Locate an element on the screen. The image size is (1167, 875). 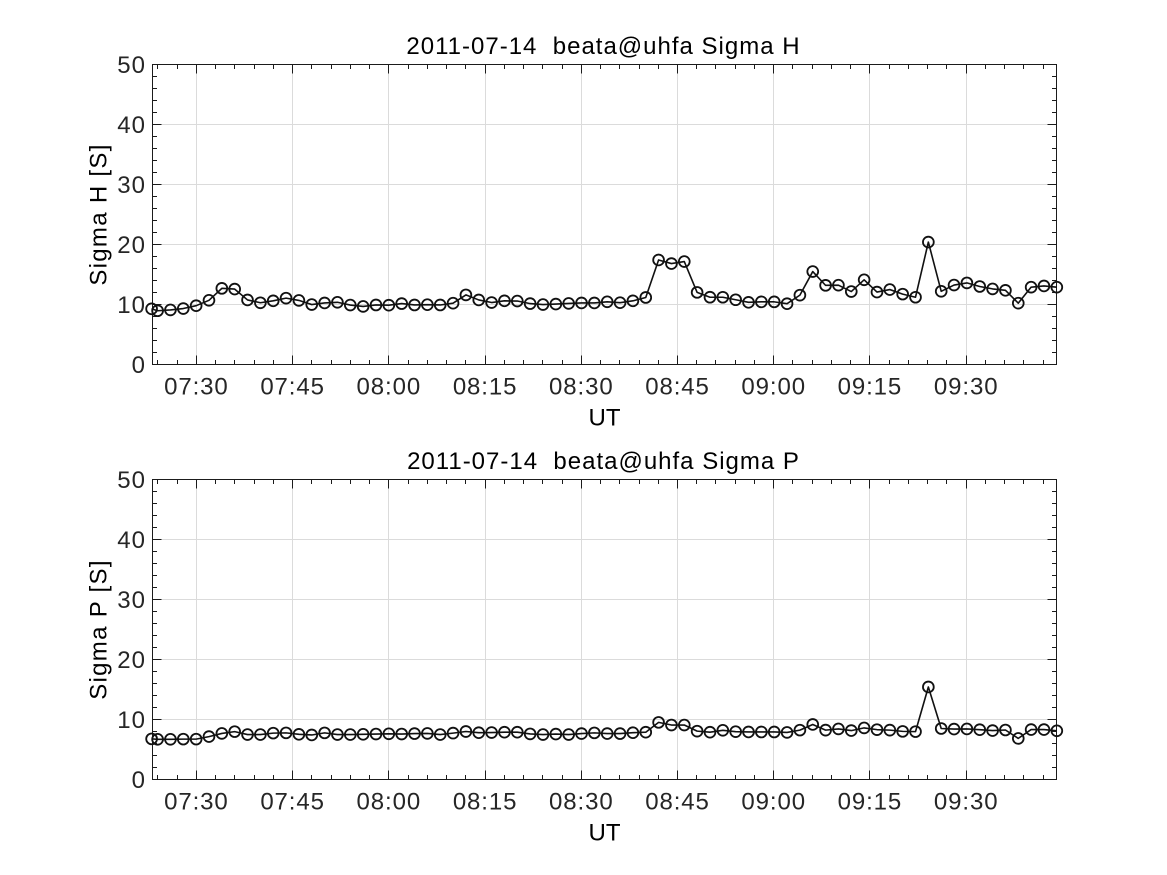
svg-text: 2011-07-14 beata@uhfa Sigma H is located at coordinates (603, 46).